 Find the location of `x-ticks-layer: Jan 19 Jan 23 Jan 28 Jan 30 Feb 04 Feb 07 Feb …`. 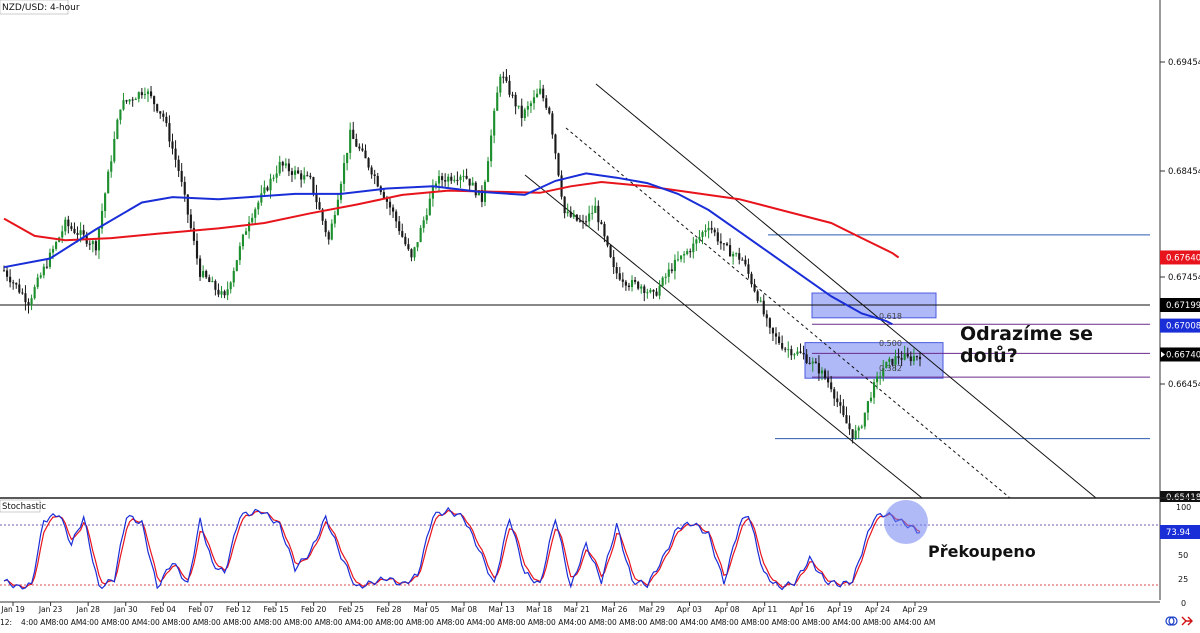

x-ticks-layer: Jan 19 Jan 23 Jan 28 Jan 30 Feb 04 Feb 07 Feb … is located at coordinates (464, 608).